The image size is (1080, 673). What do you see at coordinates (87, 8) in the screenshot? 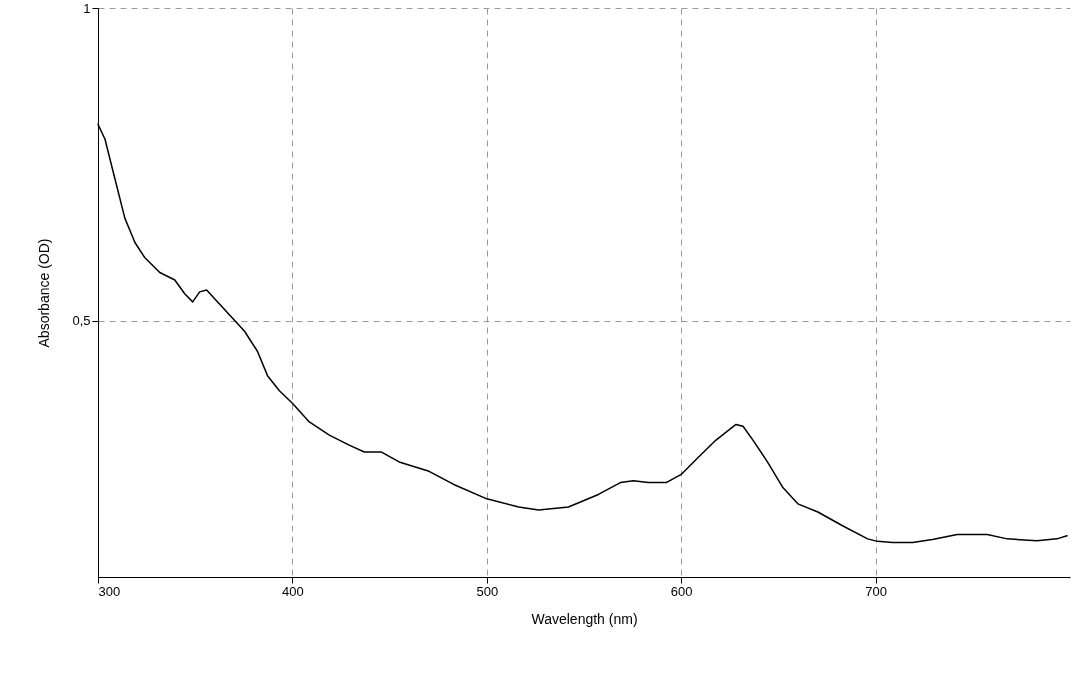
I see `y-tick-label: 1` at bounding box center [87, 8].